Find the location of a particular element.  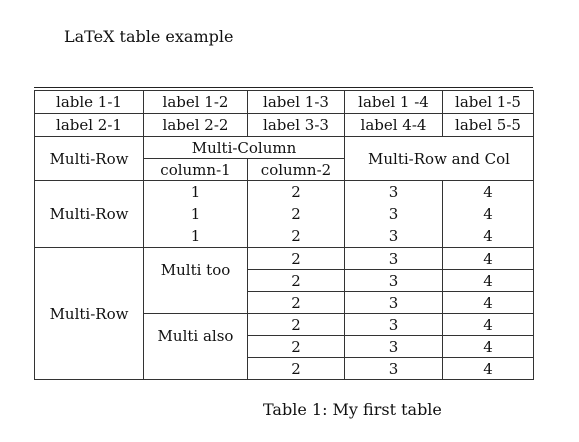

multirow-sub-cell: Multi also is located at coordinates (195, 346).